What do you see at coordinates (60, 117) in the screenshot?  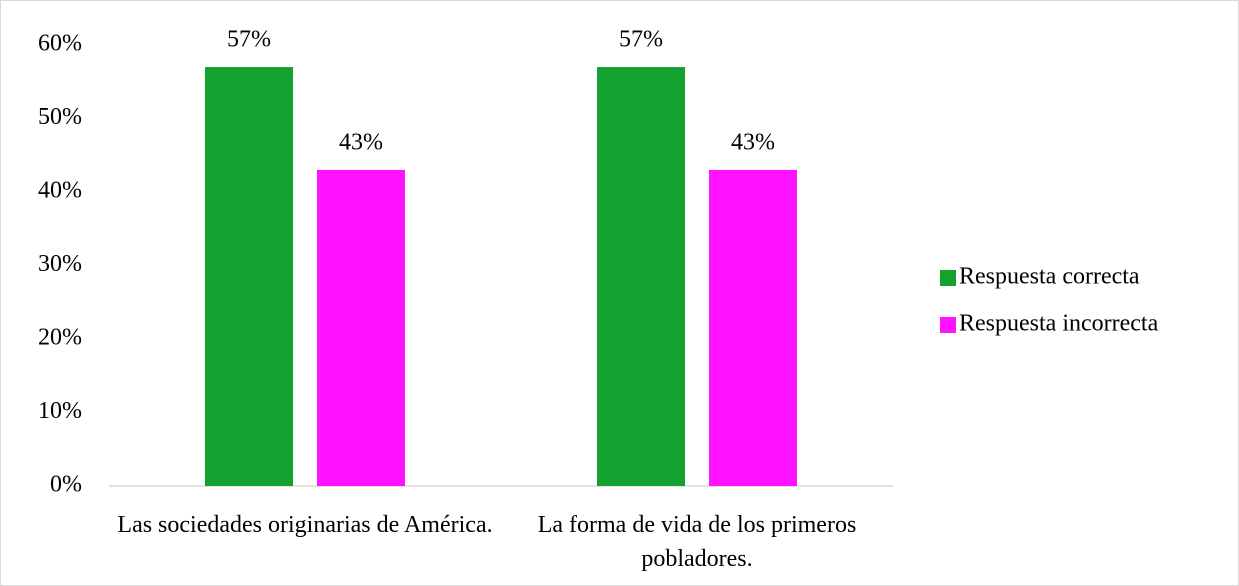 I see `y-tick-label: 50%` at bounding box center [60, 117].